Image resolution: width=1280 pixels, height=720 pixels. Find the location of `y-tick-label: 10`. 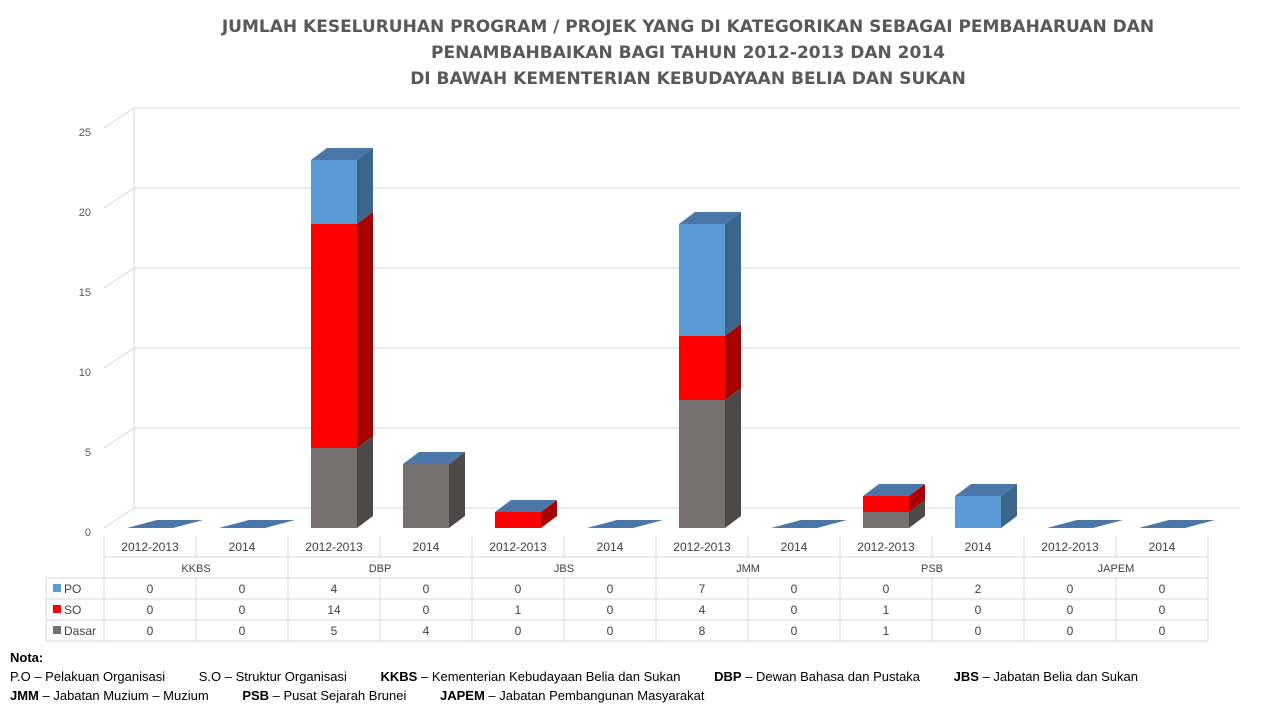

y-tick-label: 10 is located at coordinates (85, 373).